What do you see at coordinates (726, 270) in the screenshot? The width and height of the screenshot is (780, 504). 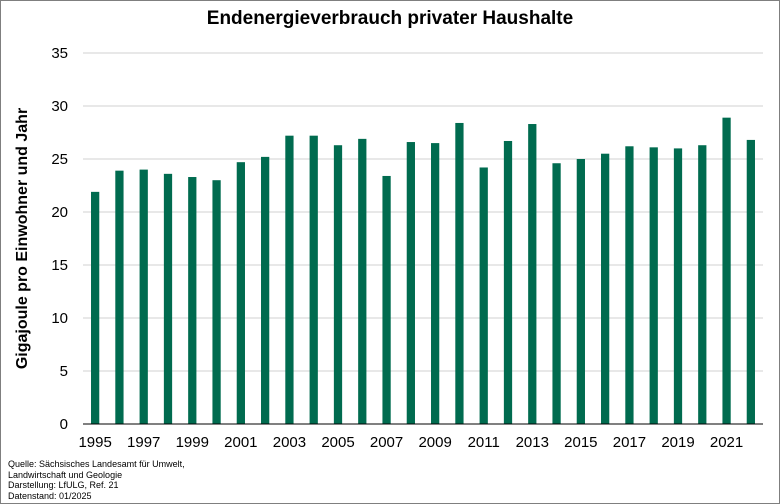 I see `bar-2021` at bounding box center [726, 270].